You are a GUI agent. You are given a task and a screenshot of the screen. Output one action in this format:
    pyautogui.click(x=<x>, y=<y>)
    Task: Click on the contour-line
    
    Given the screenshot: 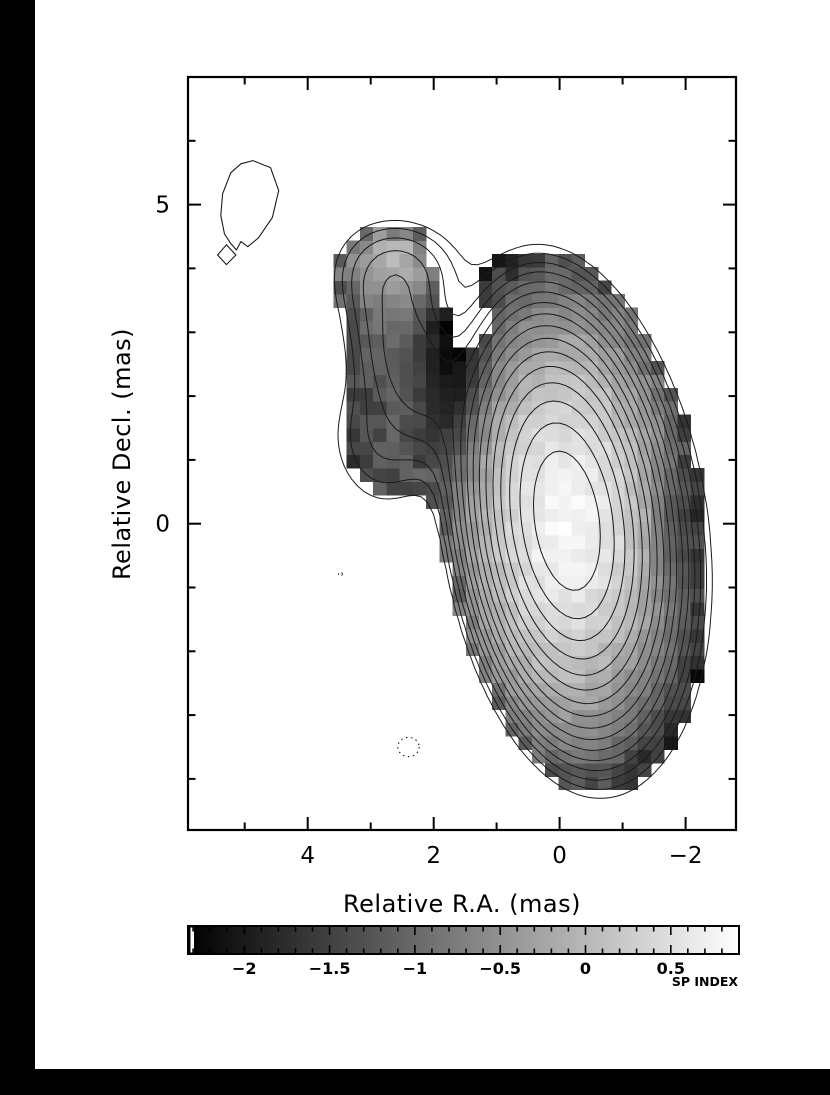 What is the action you would take?
    pyautogui.click(x=568, y=521)
    